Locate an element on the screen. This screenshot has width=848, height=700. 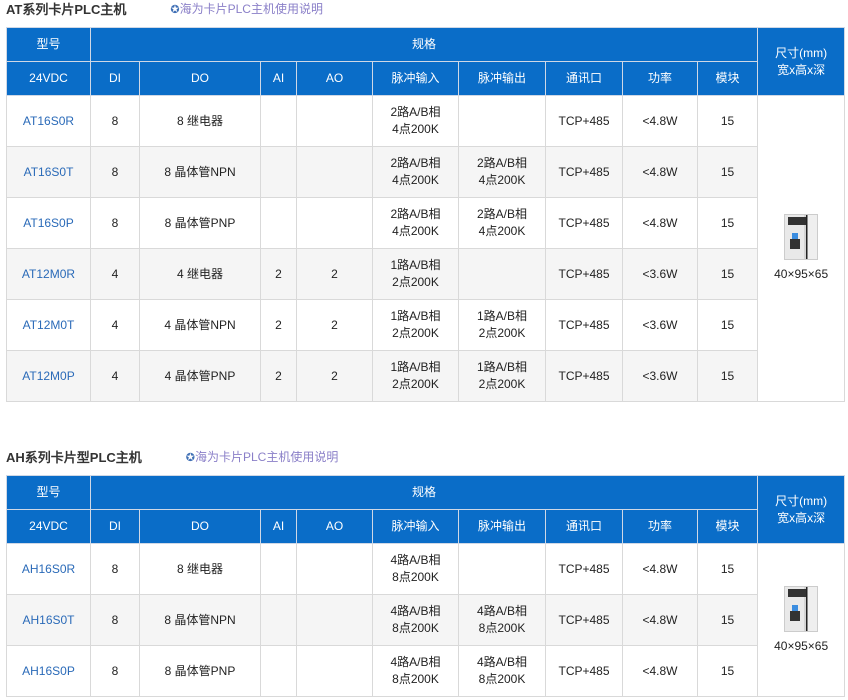
model-link: AT12M0R is located at coordinates (48, 274).